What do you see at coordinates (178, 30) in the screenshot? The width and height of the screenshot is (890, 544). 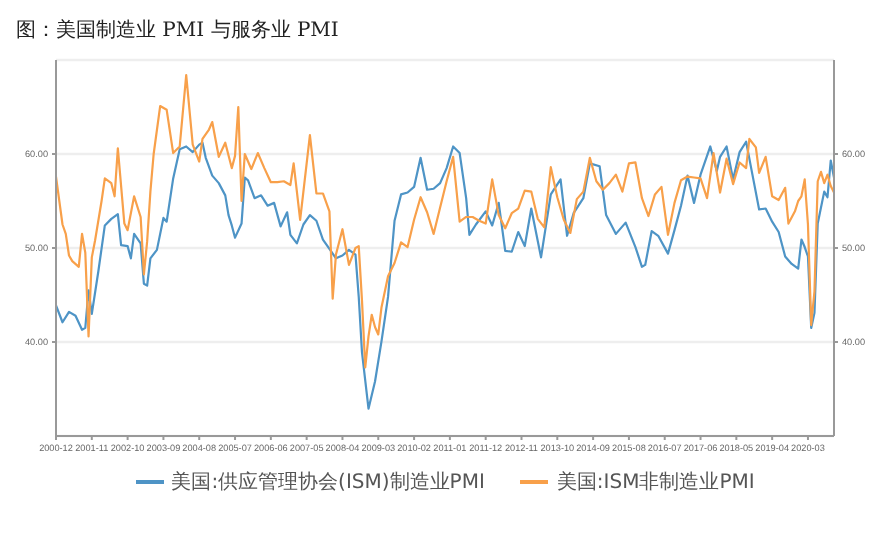 I see `chart-title: 图：美国制造业 PMI 与服务业 PMI` at bounding box center [178, 30].